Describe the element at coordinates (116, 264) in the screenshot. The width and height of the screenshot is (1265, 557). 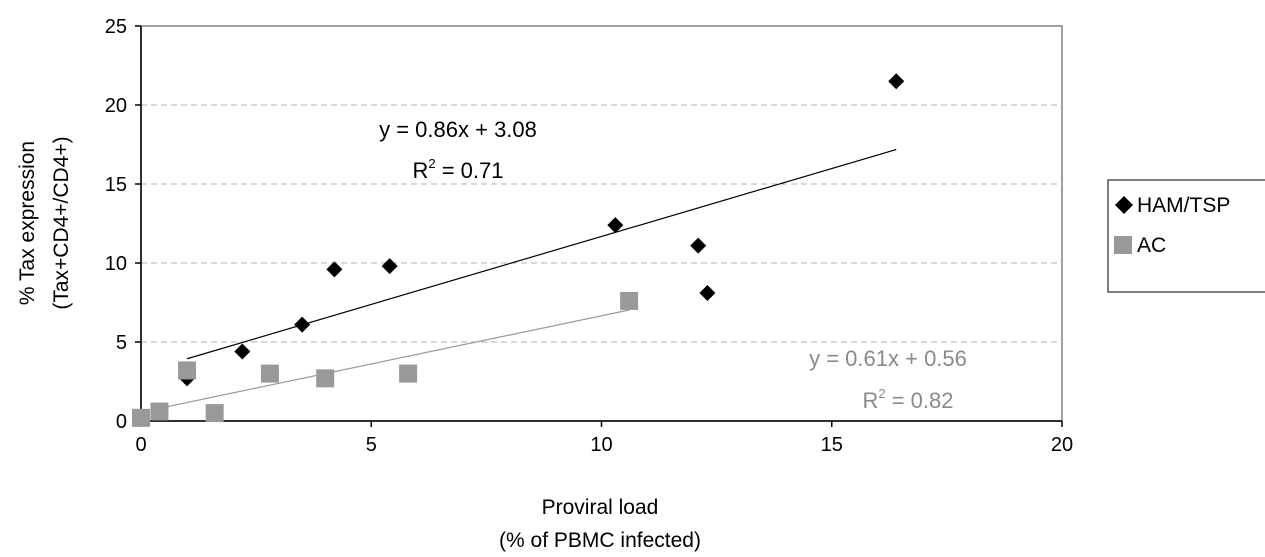
I see `y-tick-label-10: 10` at that location.